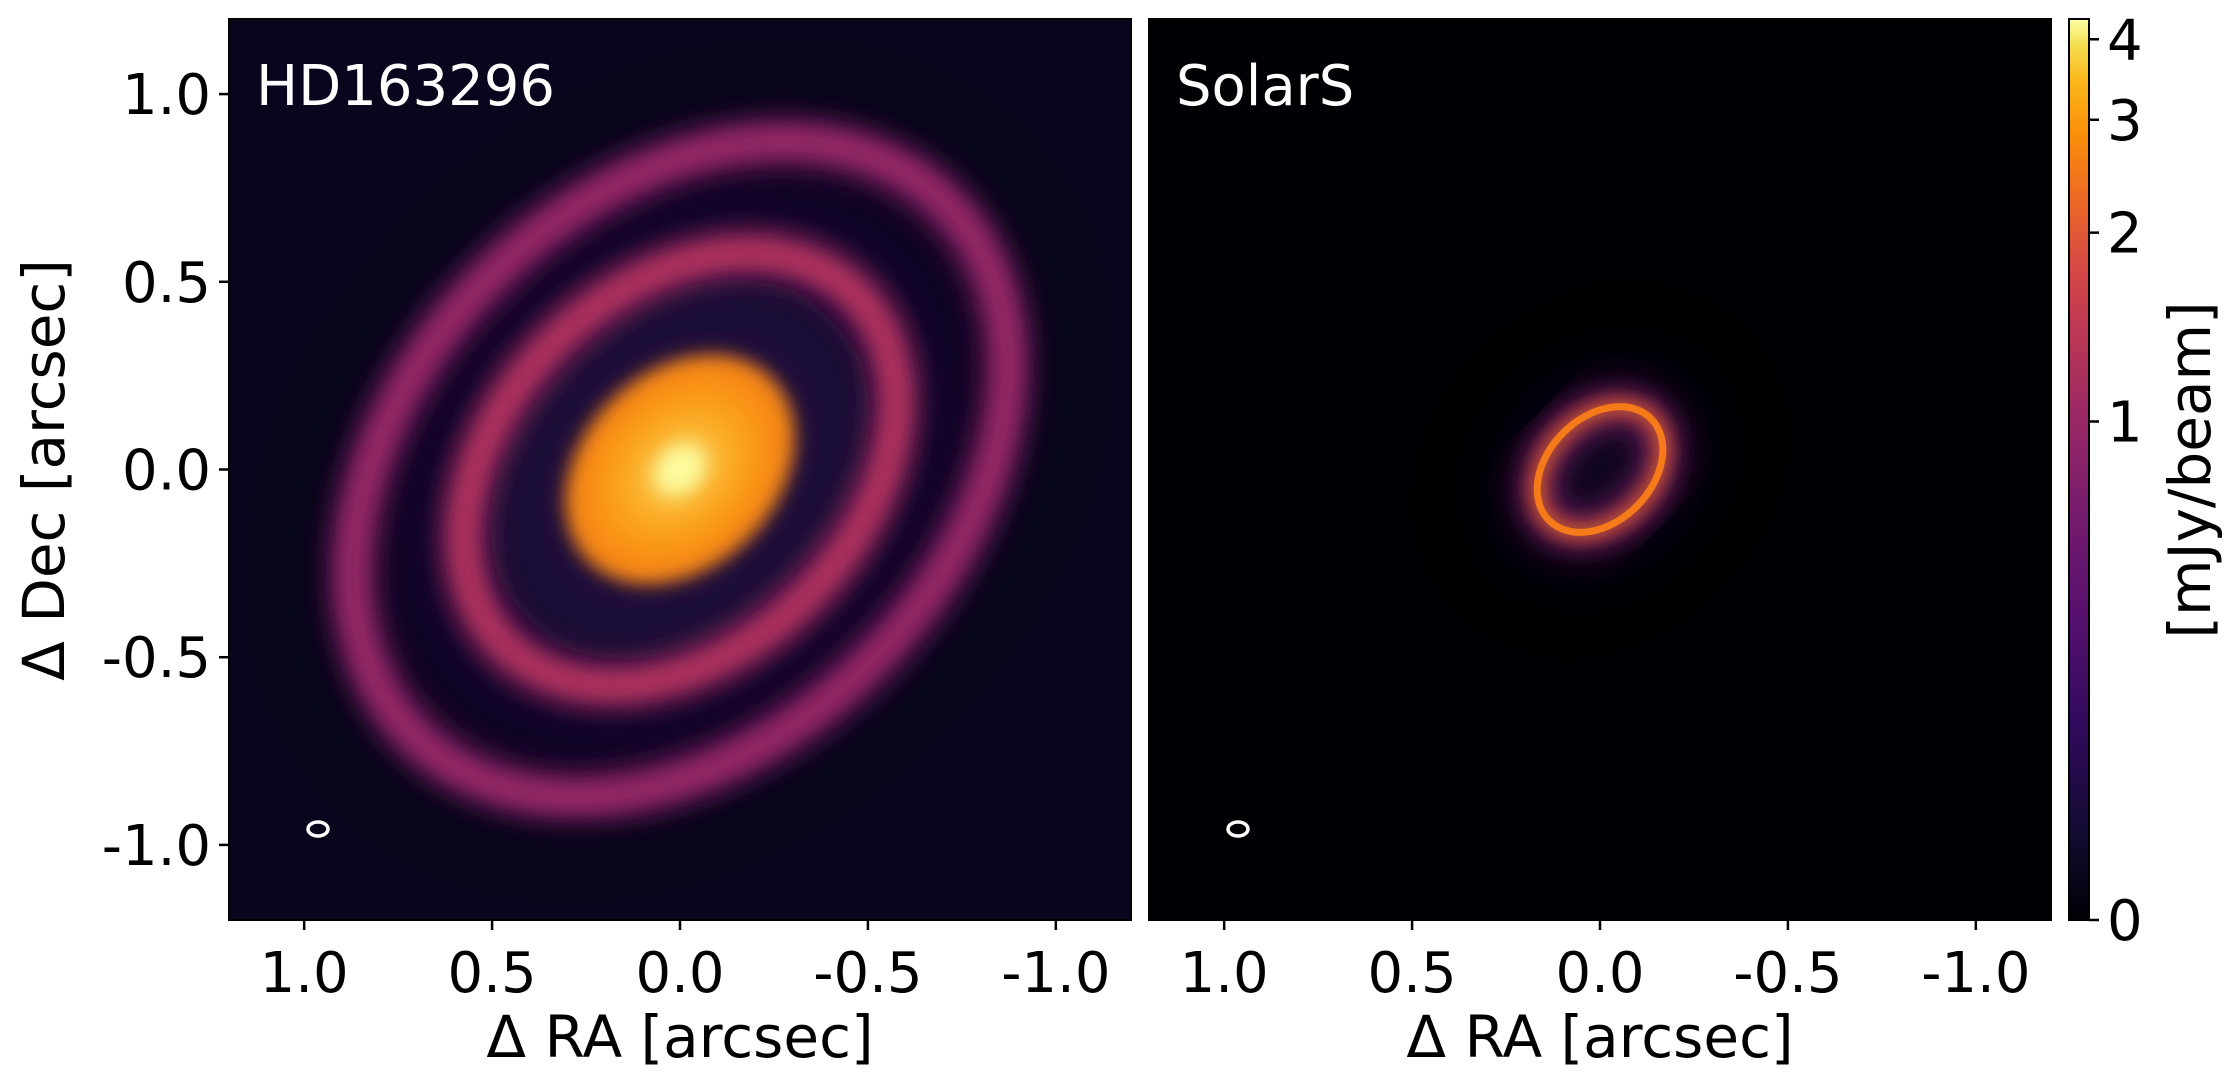 The width and height of the screenshot is (2238, 1089). Describe the element at coordinates (156, 846) in the screenshot. I see `y-tick-label: -1.0` at that location.